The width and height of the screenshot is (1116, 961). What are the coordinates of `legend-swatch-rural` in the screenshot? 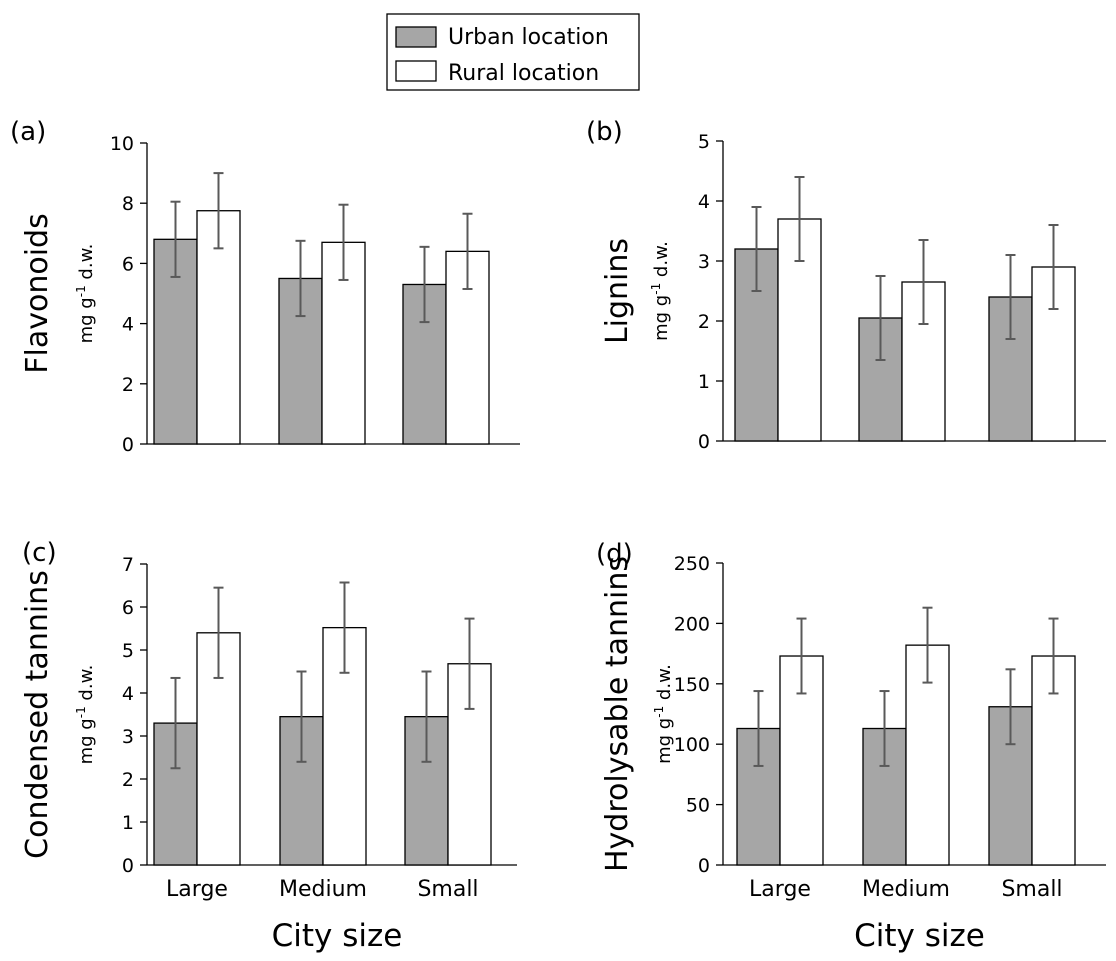 It's located at (416, 71).